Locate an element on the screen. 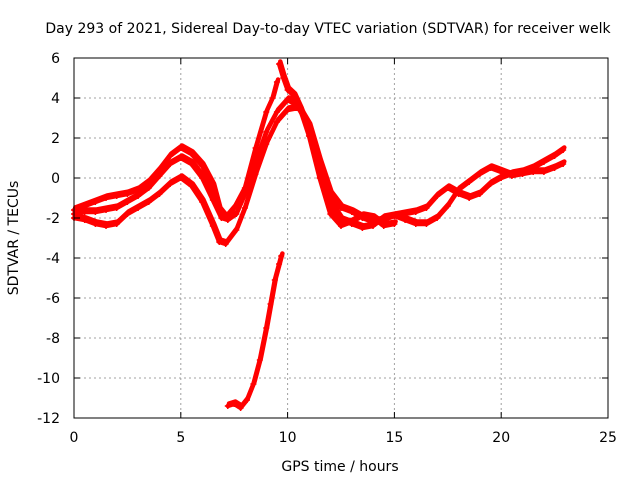 The image size is (640, 480). y-tick-label: -4 is located at coordinates (53, 259).